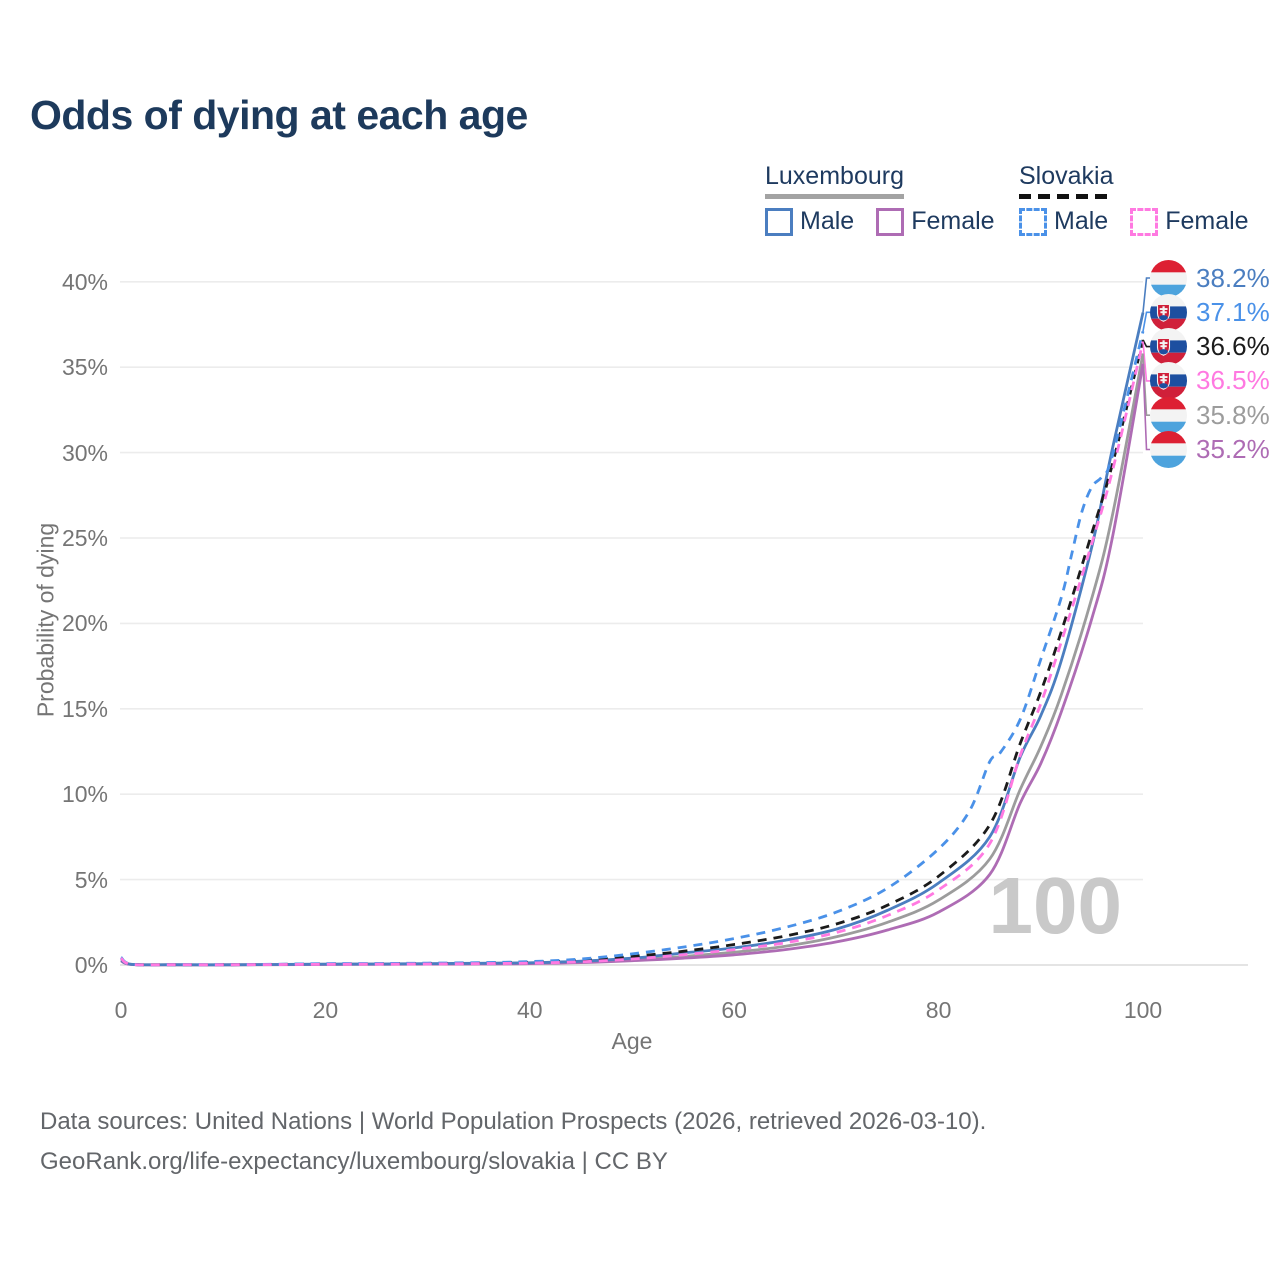 Image resolution: width=1280 pixels, height=1280 pixels. What do you see at coordinates (734, 1010) in the screenshot?
I see `x-tick-60: 60` at bounding box center [734, 1010].